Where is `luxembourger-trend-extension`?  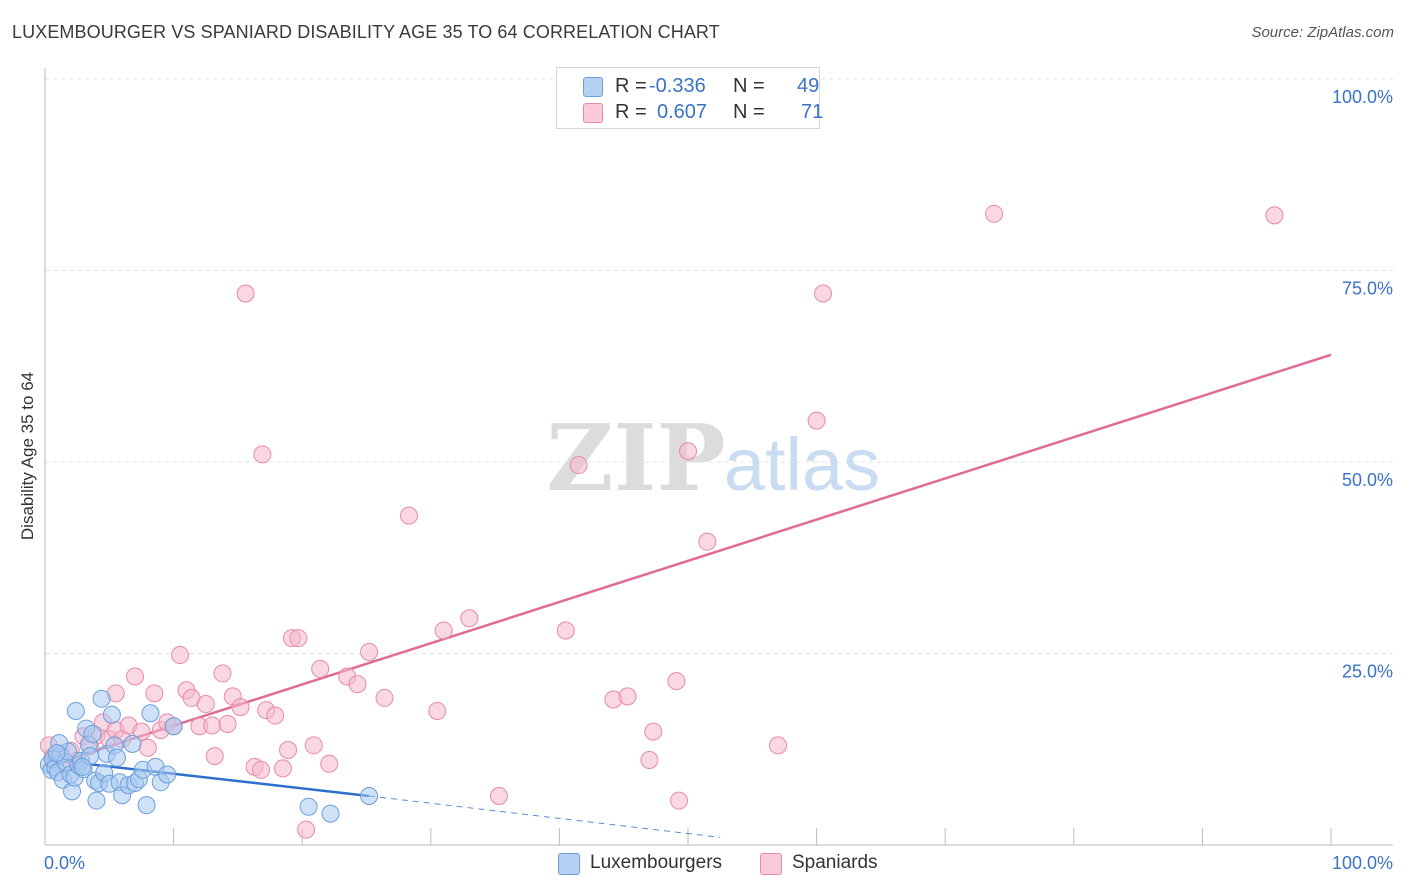
luxembourger-trend-extension is located at coordinates (545, 816).